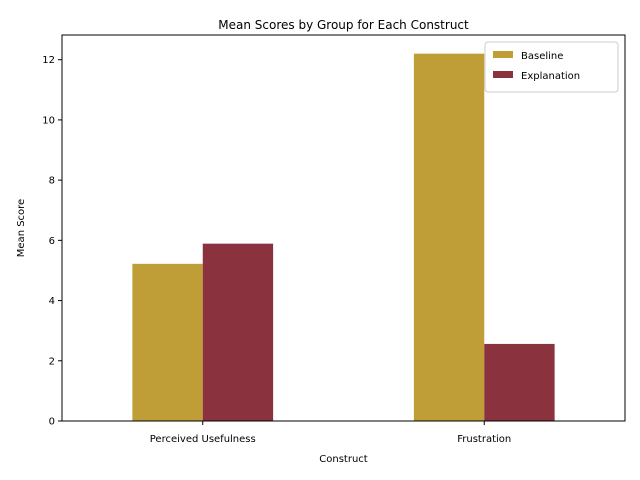 This screenshot has height=480, width=640. What do you see at coordinates (542, 56) in the screenshot?
I see `legend-label-baseline: Baseline` at bounding box center [542, 56].